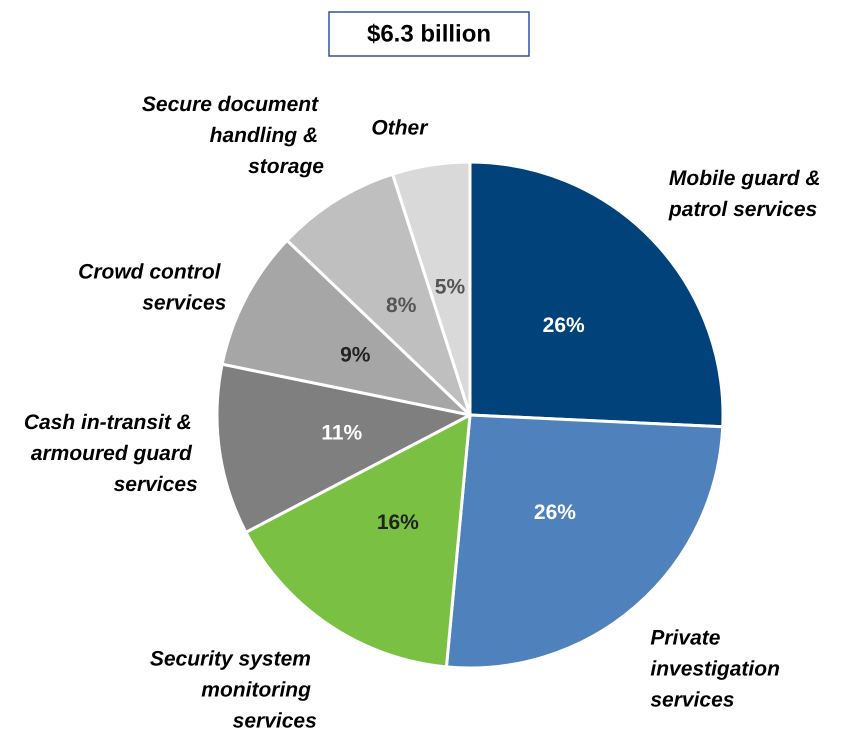 The image size is (858, 743). Describe the element at coordinates (400, 128) in the screenshot. I see `slice-label: Other` at that location.